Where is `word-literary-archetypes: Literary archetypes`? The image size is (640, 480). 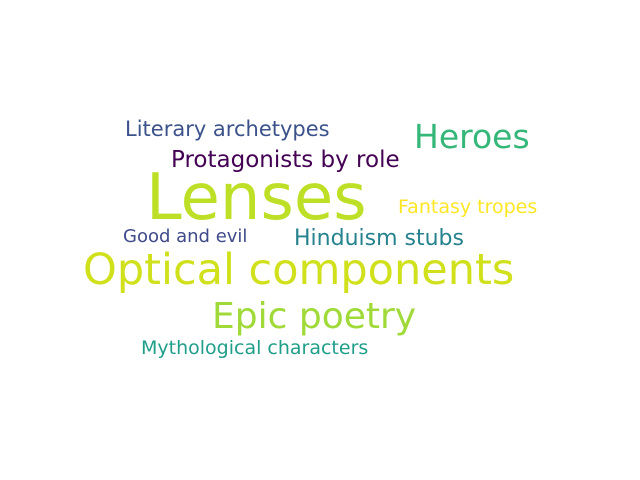 word-literary-archetypes: Literary archetypes is located at coordinates (227, 129).